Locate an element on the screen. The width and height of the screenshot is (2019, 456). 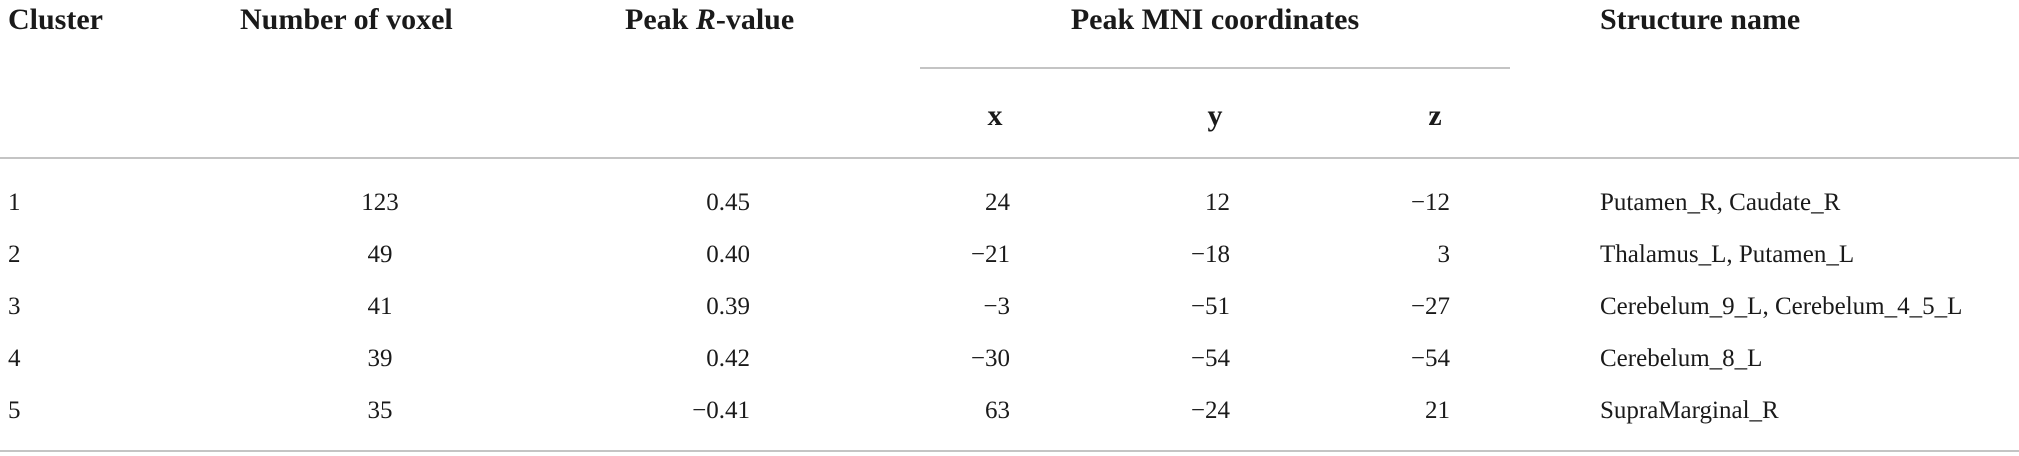
cell-x: 63 is located at coordinates (997, 410).